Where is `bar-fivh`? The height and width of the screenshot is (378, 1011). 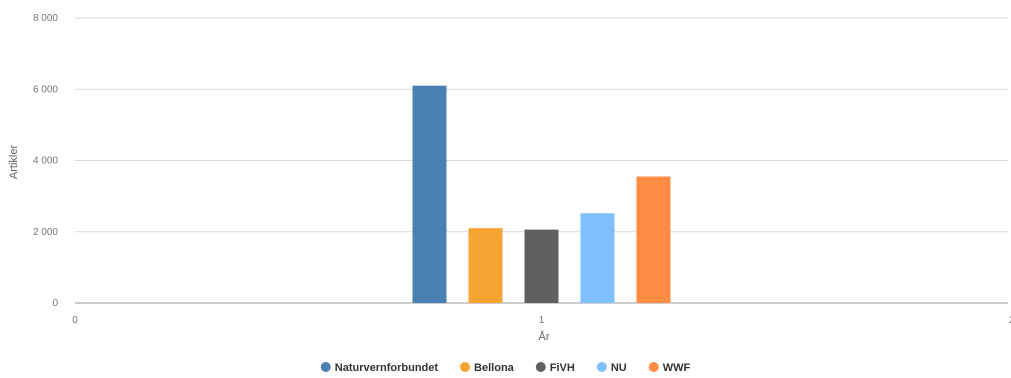 bar-fivh is located at coordinates (541, 266).